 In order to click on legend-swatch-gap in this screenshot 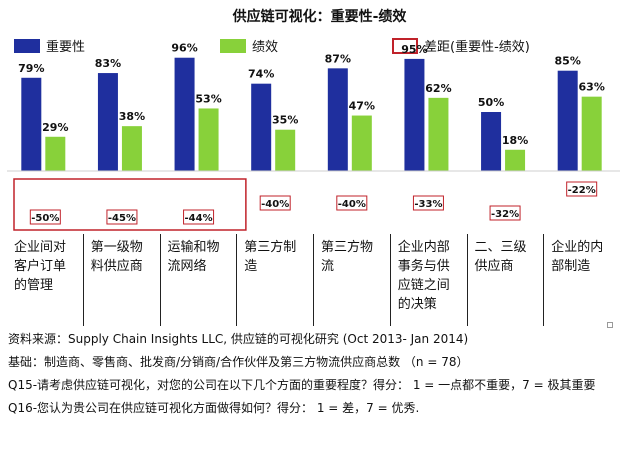, I will do `click(405, 45)`.